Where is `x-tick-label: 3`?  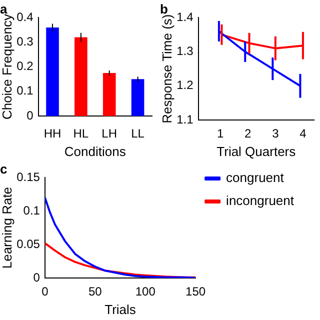
x-tick-label: 3 is located at coordinates (276, 133).